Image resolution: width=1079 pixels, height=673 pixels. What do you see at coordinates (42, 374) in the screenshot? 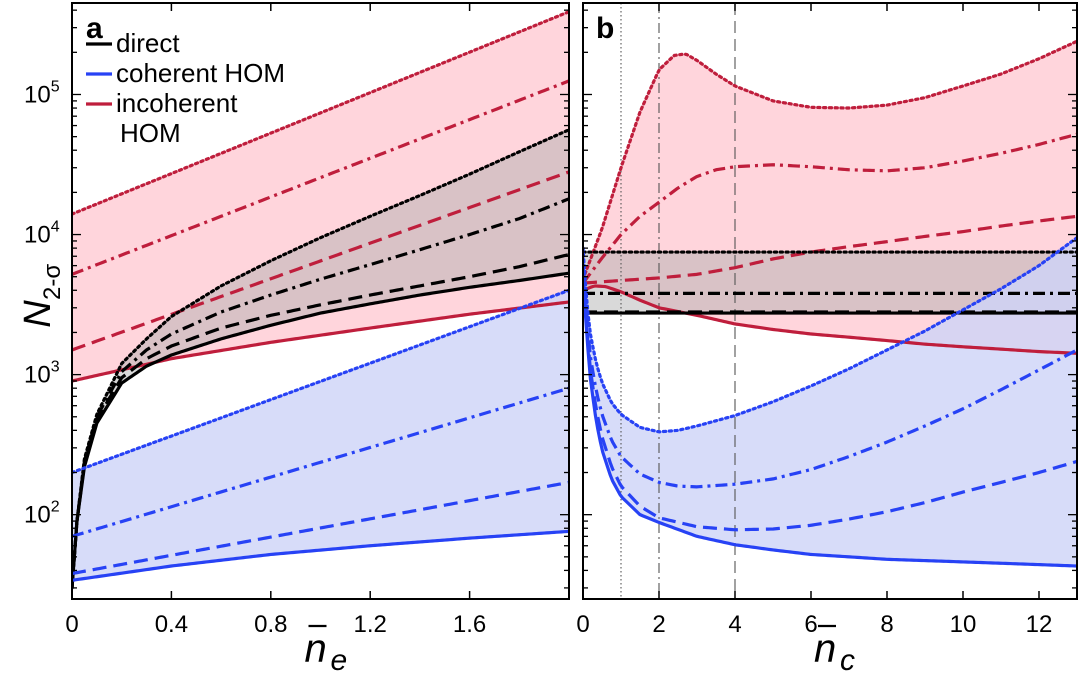
I see `y-tick-label: 10³` at bounding box center [42, 374].